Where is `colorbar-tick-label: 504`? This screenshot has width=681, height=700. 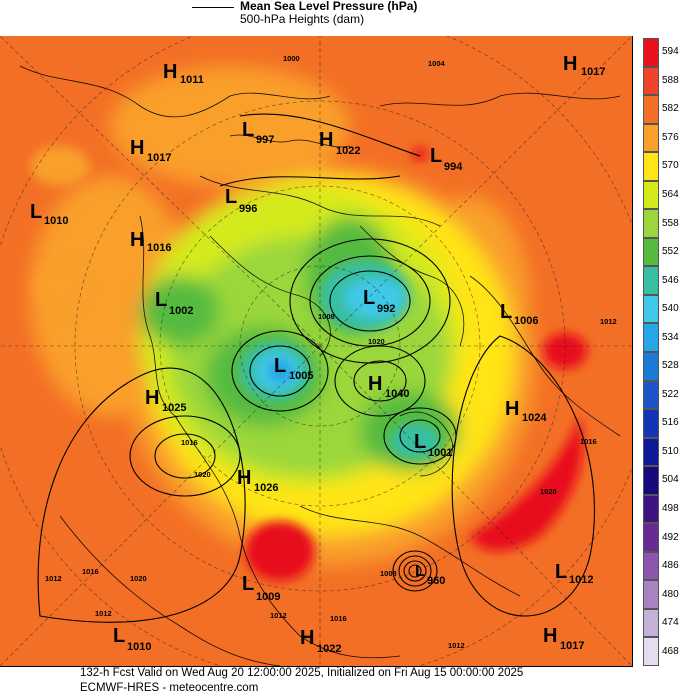
colorbar-tick-label: 504 is located at coordinates (670, 480).